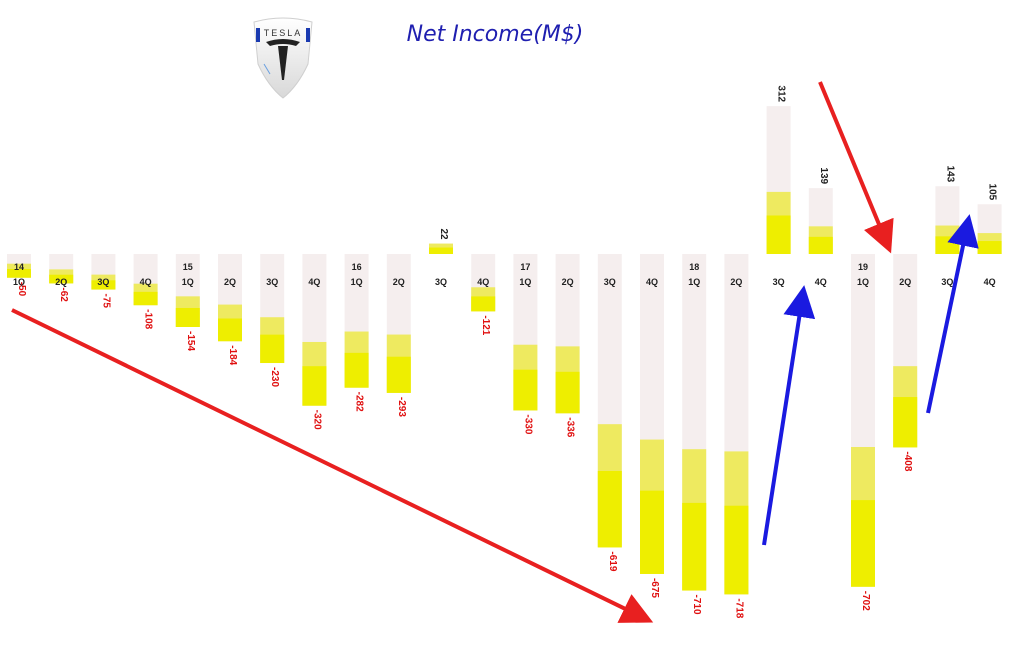 The width and height of the screenshot is (1024, 670). What do you see at coordinates (495, 34) in the screenshot?
I see `chart-title: Net Income(M$)` at bounding box center [495, 34].